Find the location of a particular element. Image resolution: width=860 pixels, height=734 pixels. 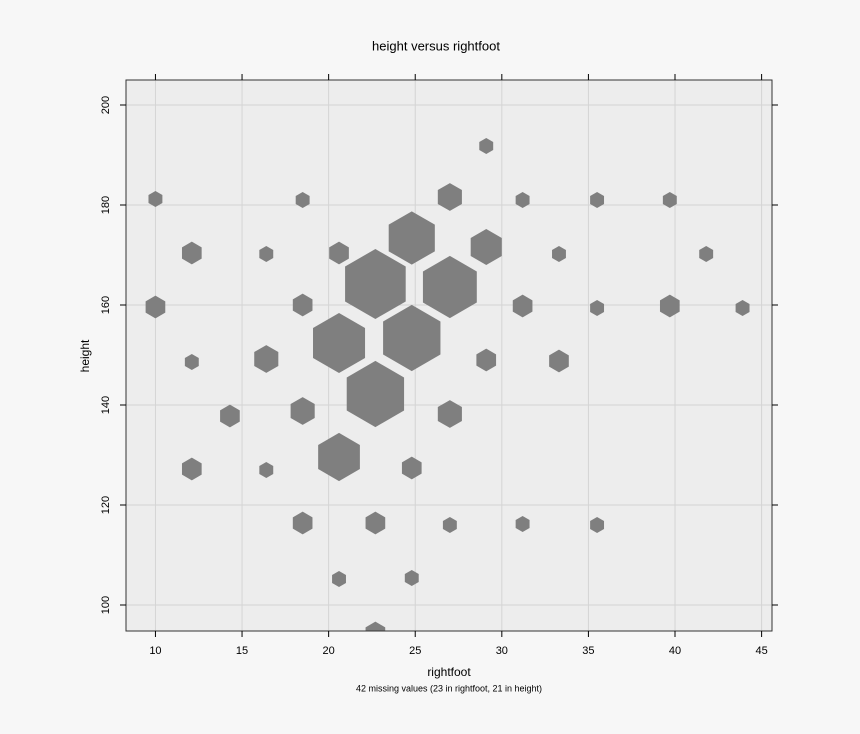

x-tick-label: 10 is located at coordinates (155, 651).